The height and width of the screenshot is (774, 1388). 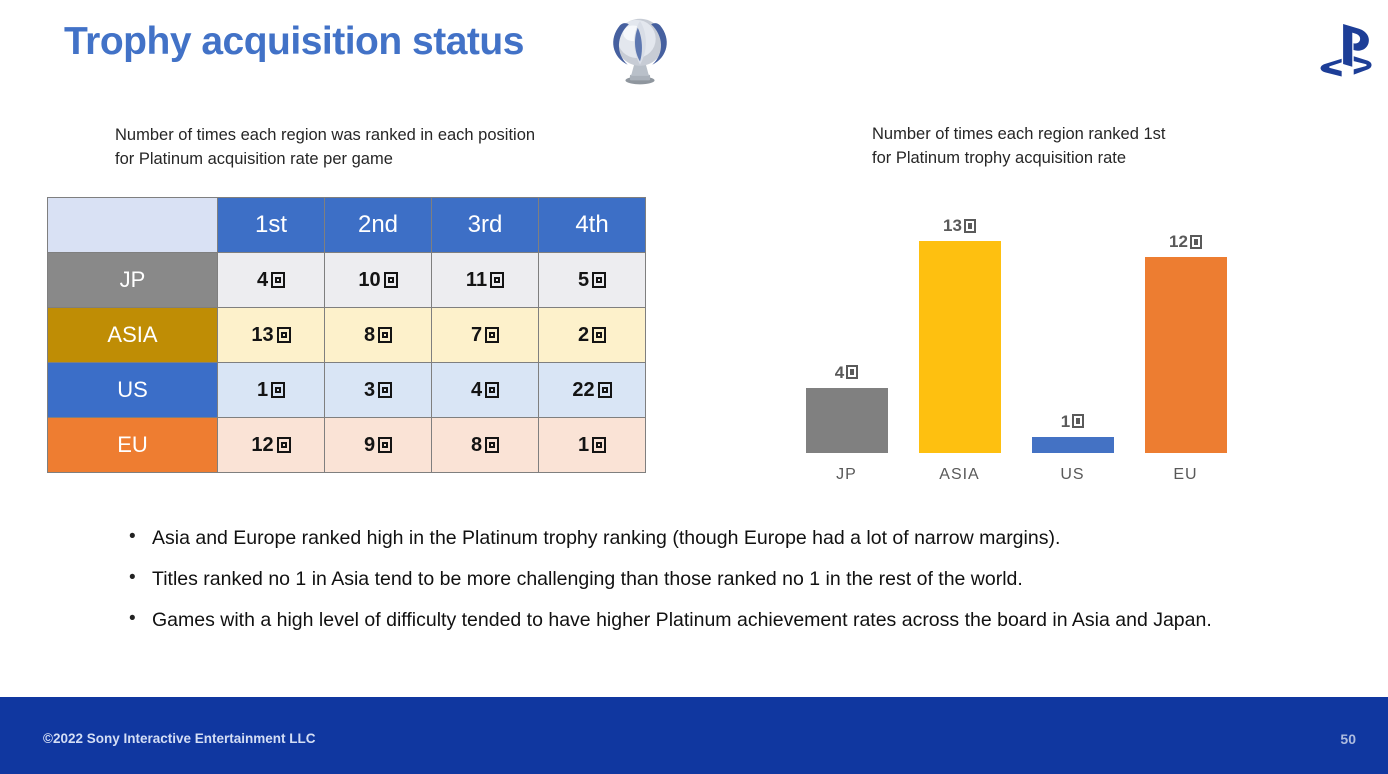 I want to click on cell-asia-1st: 13, so click(x=271, y=335).